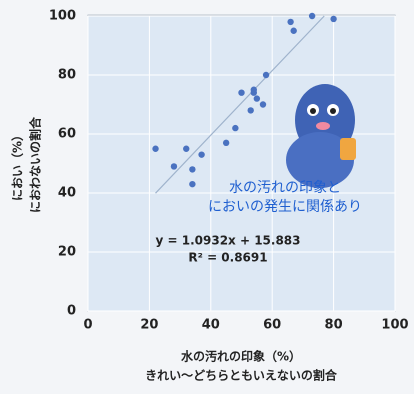  Describe the element at coordinates (211, 325) in the screenshot. I see `x-tick-label: 40` at that location.